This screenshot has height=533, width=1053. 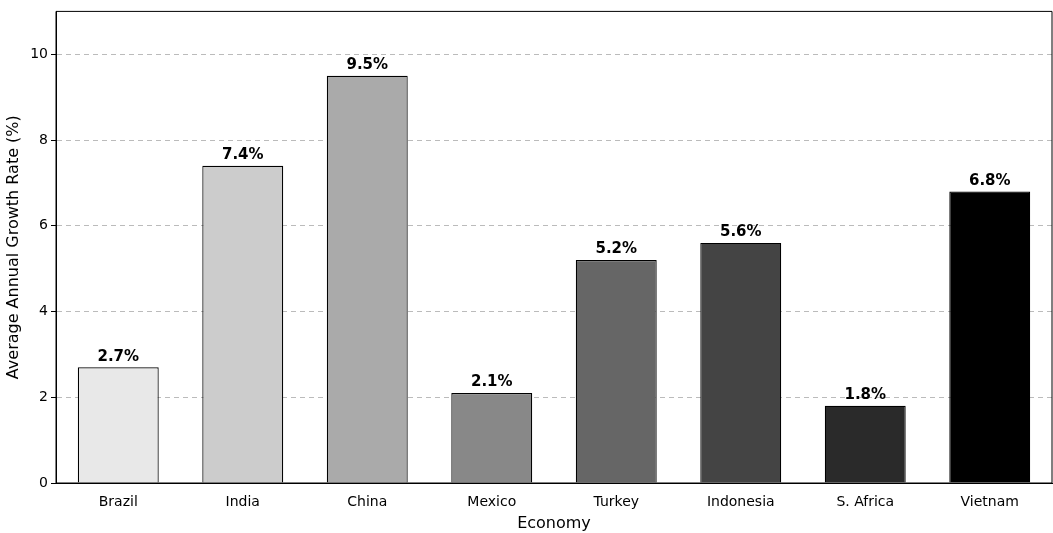 What do you see at coordinates (44, 138) in the screenshot?
I see `y-tick-label: 8` at bounding box center [44, 138].